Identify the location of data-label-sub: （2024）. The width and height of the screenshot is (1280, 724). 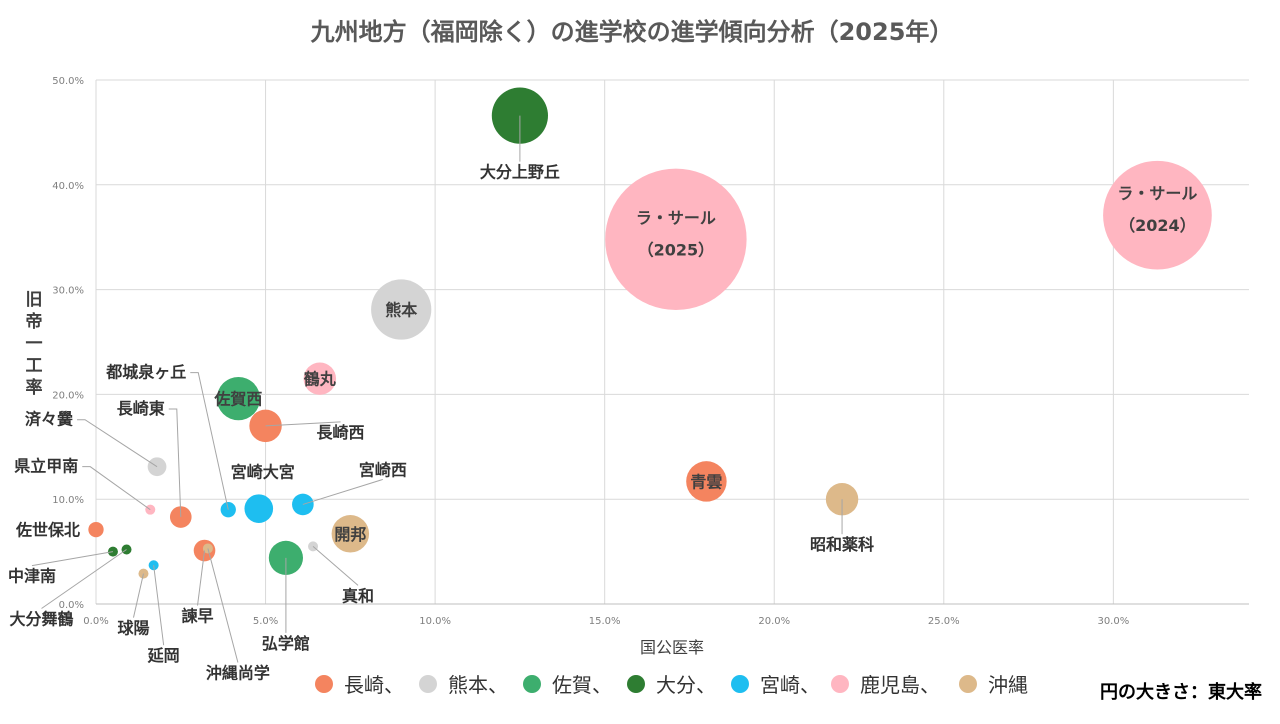
(1157, 225).